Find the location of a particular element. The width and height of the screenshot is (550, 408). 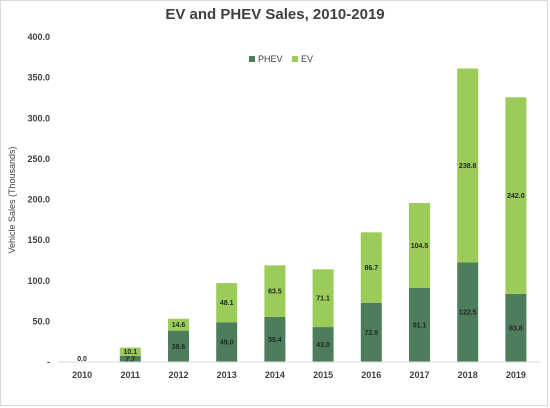

data-label-phev-2018: 122.5 is located at coordinates (468, 313).